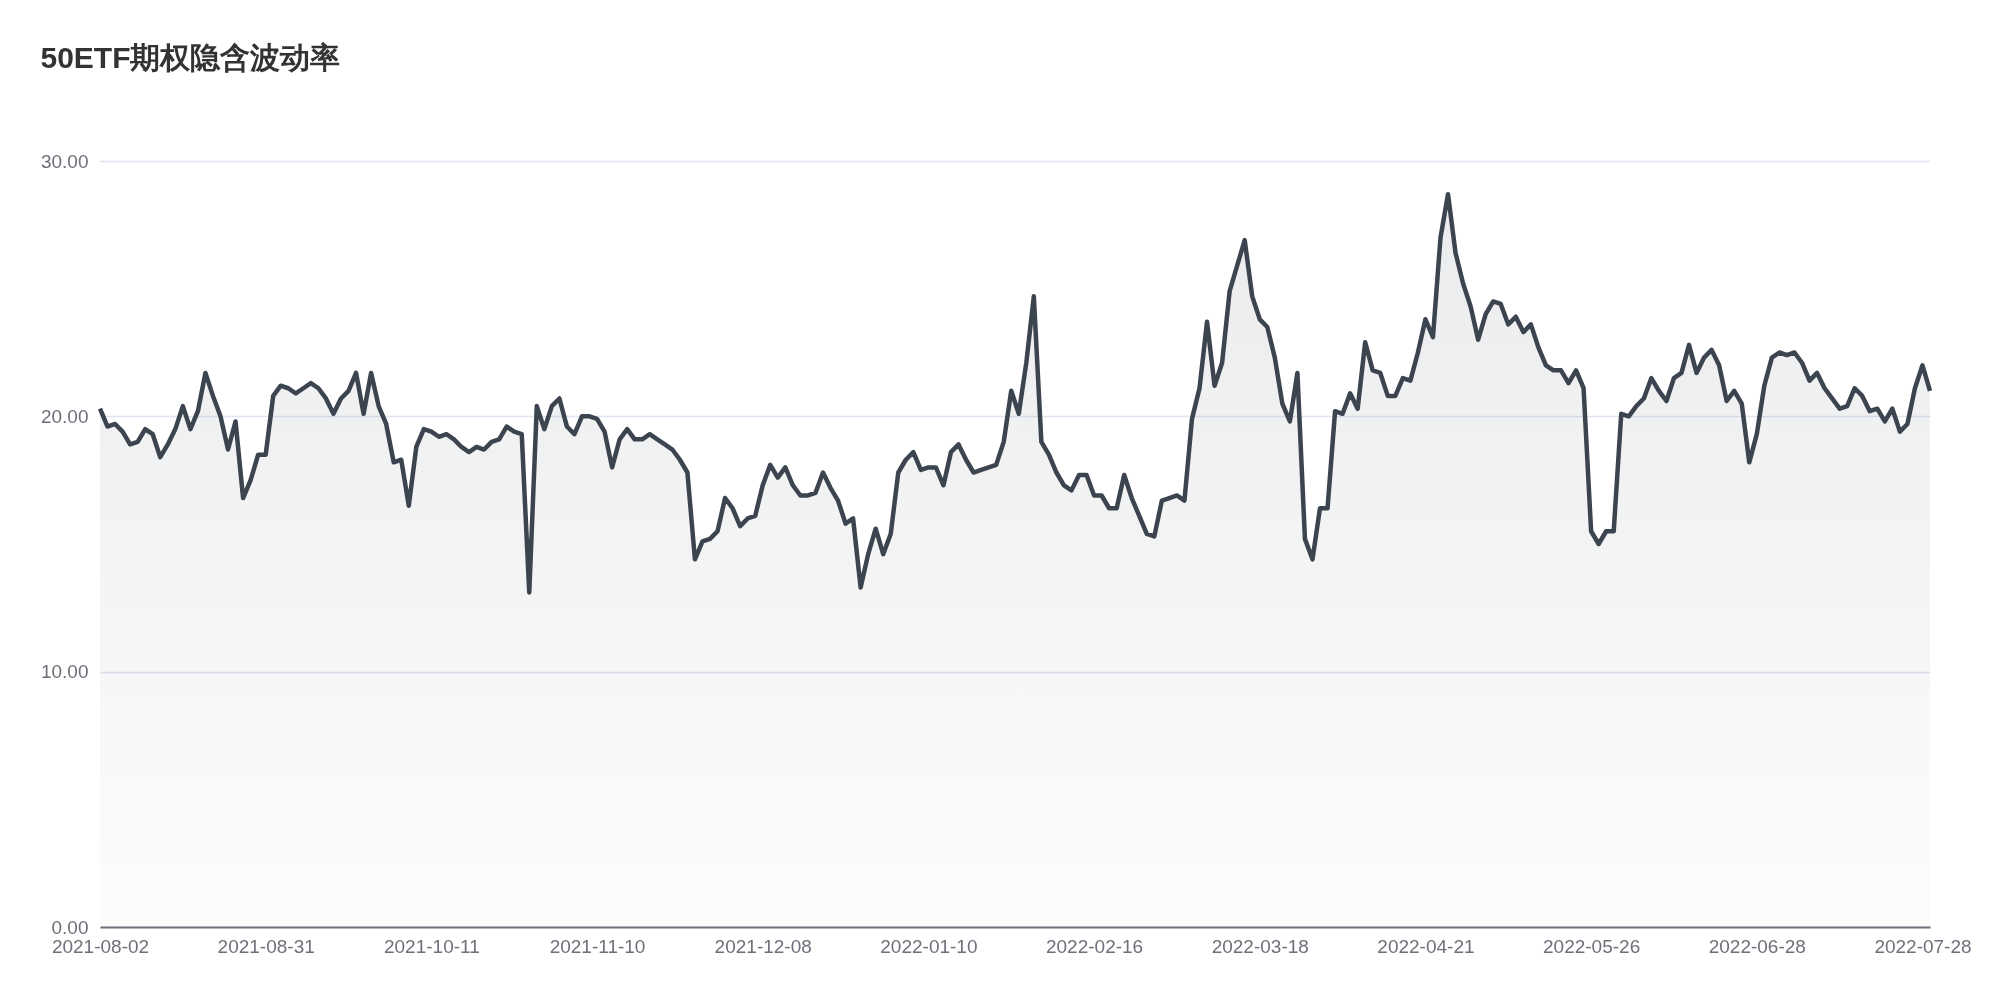 The image size is (2000, 1000). I want to click on x-tick-label: 2022-02-16, so click(1094, 946).